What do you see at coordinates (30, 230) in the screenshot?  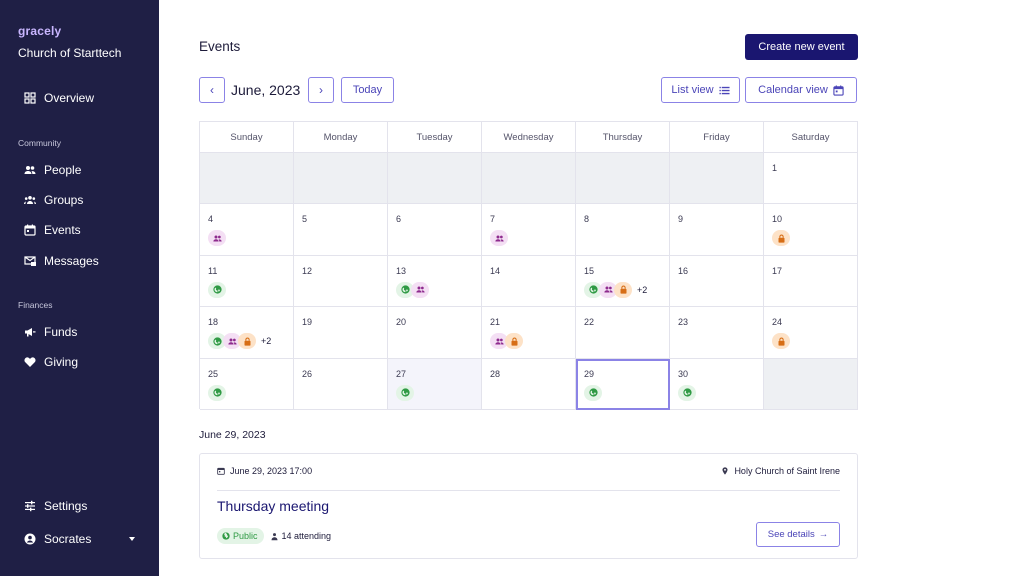 I see `calendar-icon` at bounding box center [30, 230].